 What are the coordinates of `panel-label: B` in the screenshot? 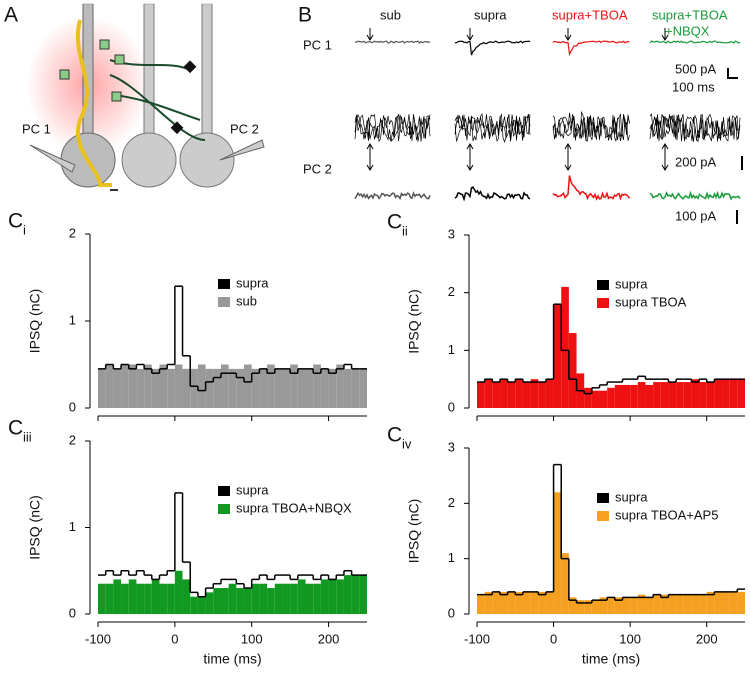 It's located at (305, 15).